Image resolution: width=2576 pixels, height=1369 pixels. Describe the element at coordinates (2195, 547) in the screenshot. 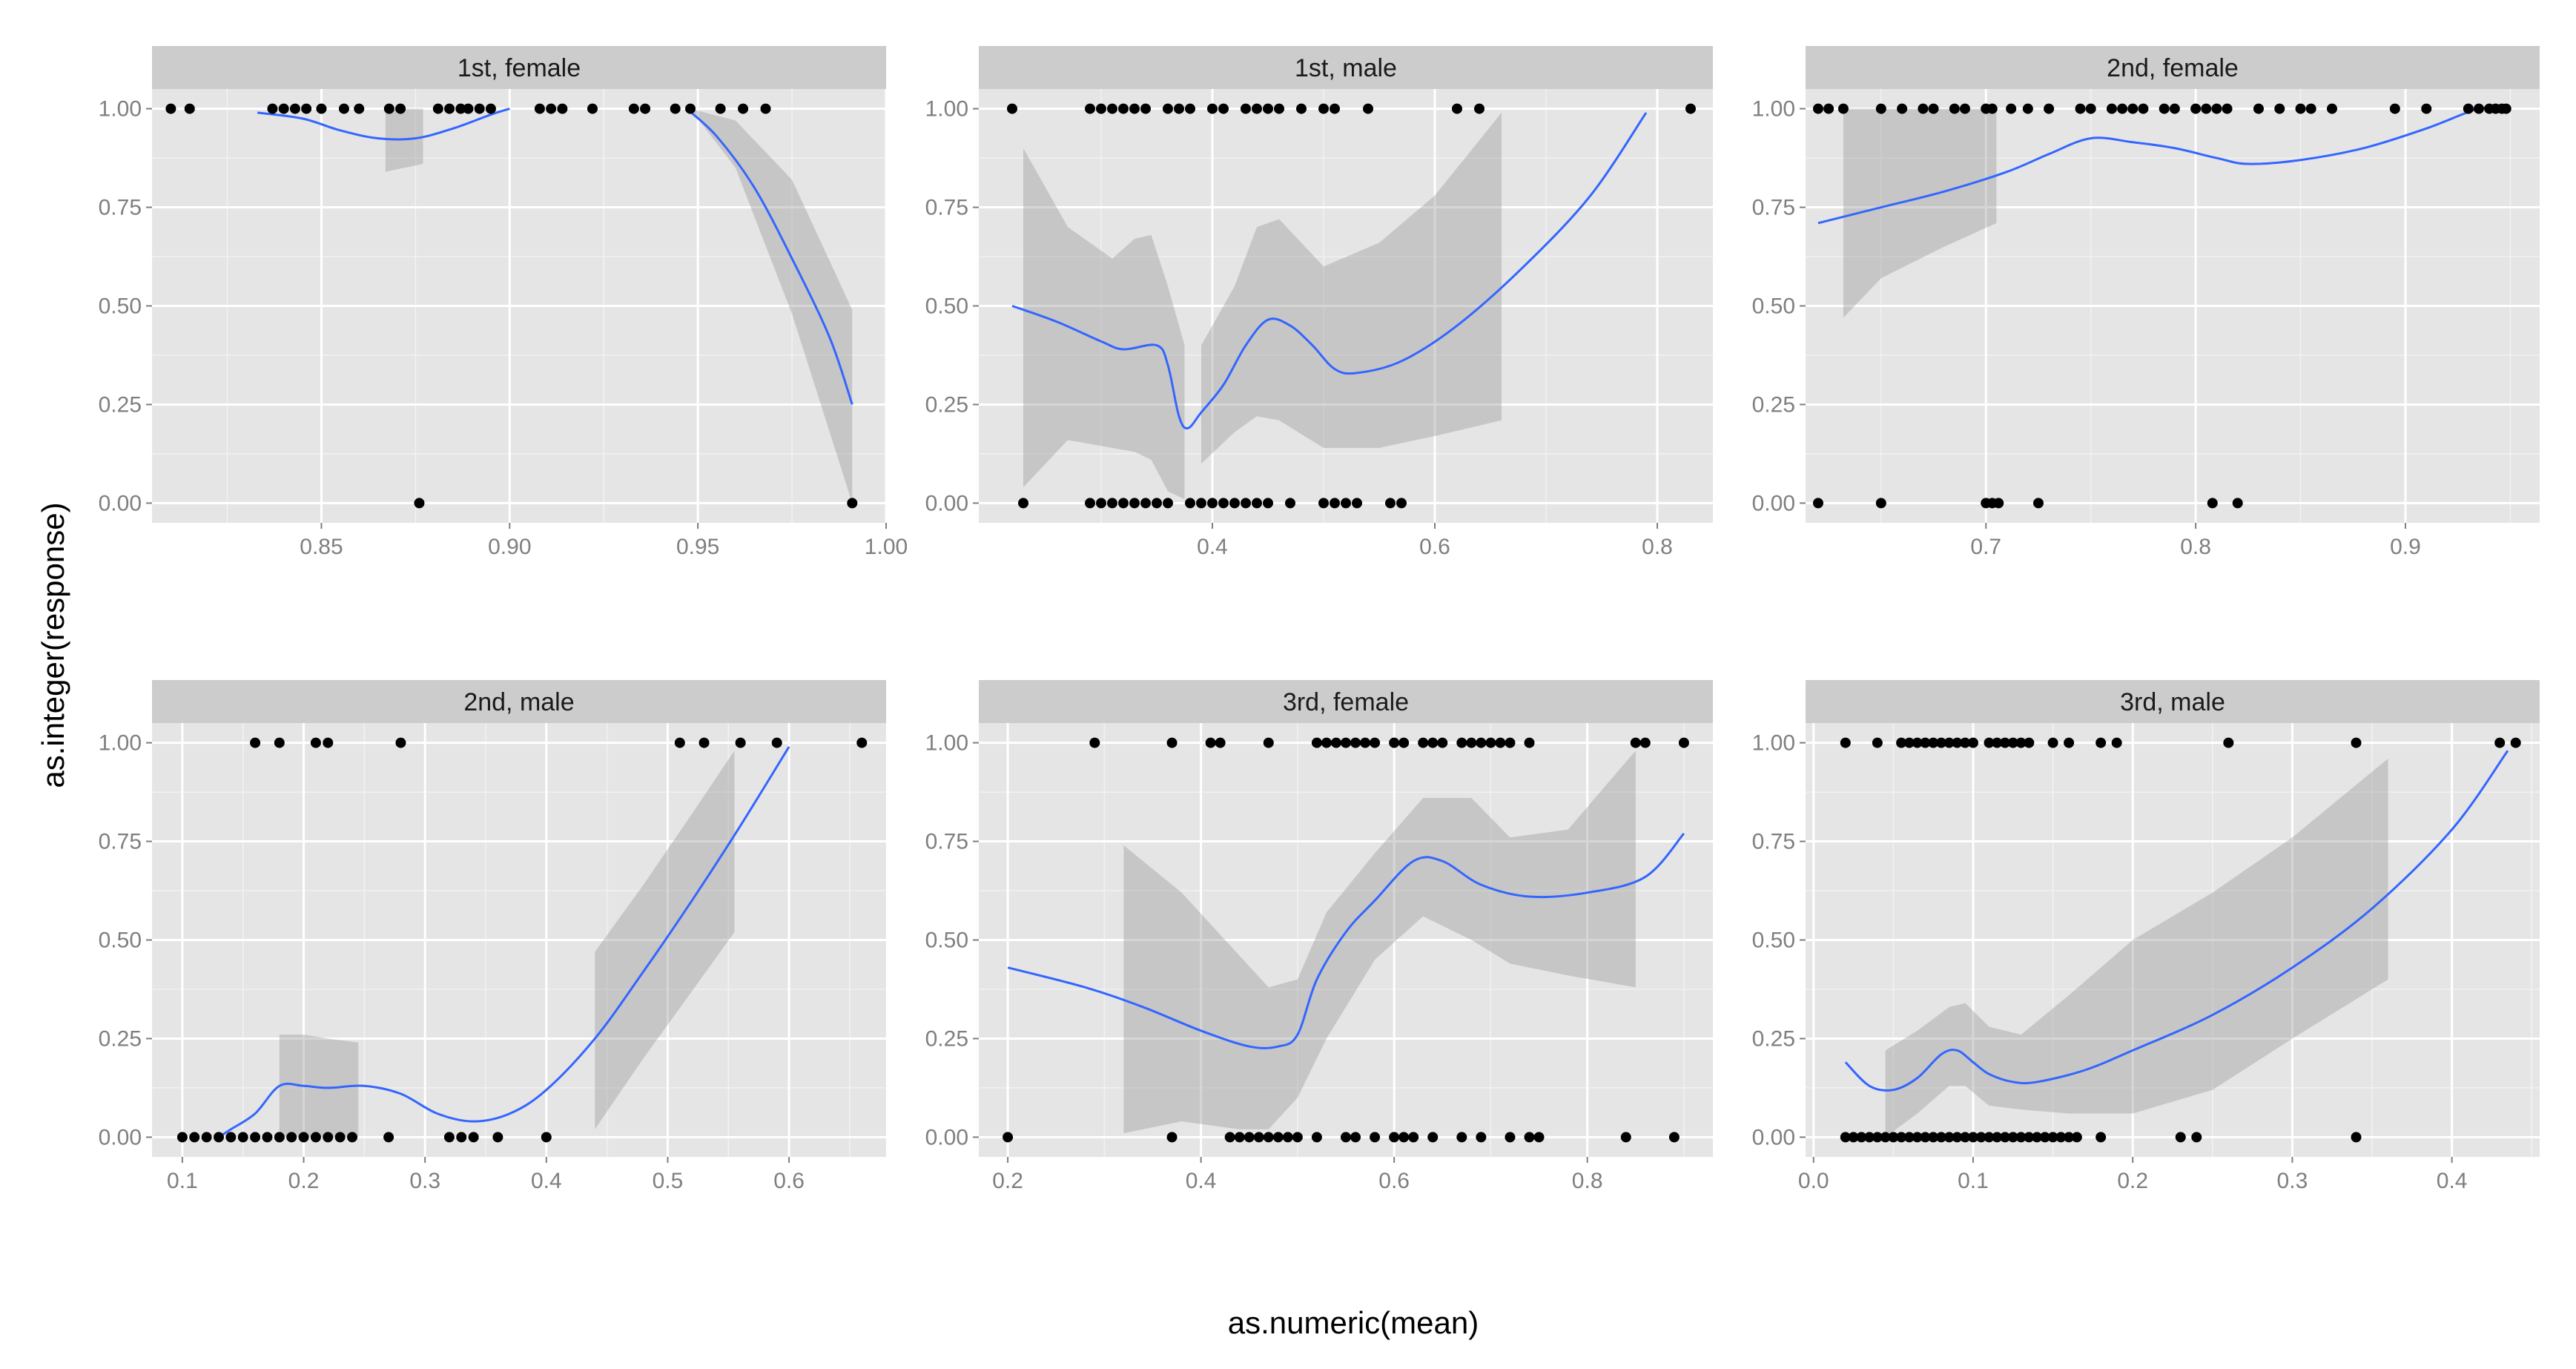

I see `x-tick-label: 0.8` at that location.